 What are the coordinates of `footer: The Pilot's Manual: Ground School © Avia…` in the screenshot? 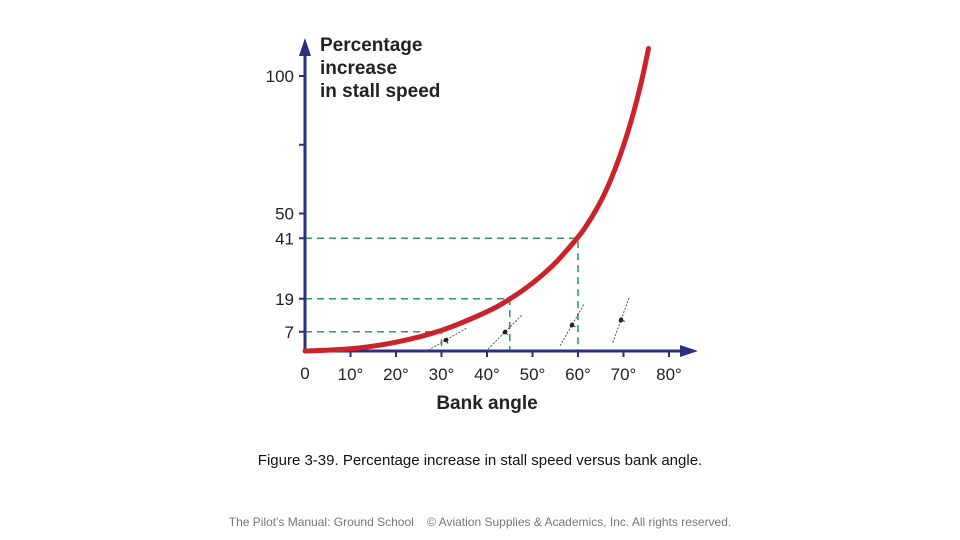 It's located at (480, 522).